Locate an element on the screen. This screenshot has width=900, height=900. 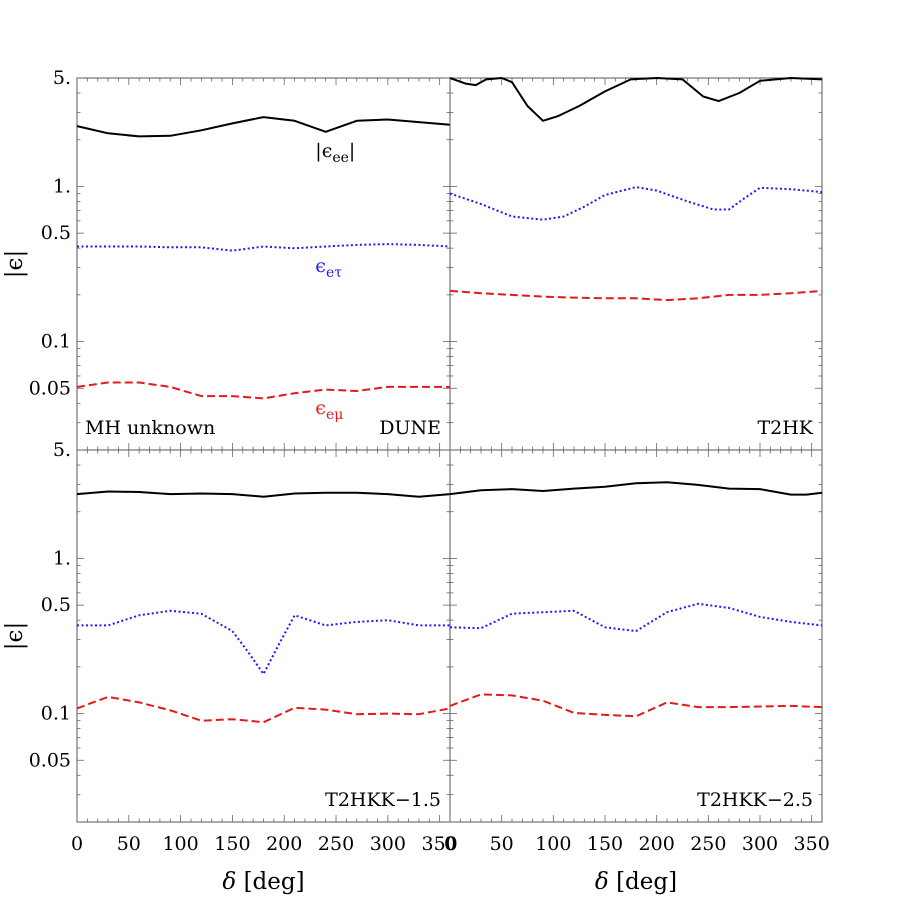
panel-label-right: T2HKK−1.5 is located at coordinates (383, 800).